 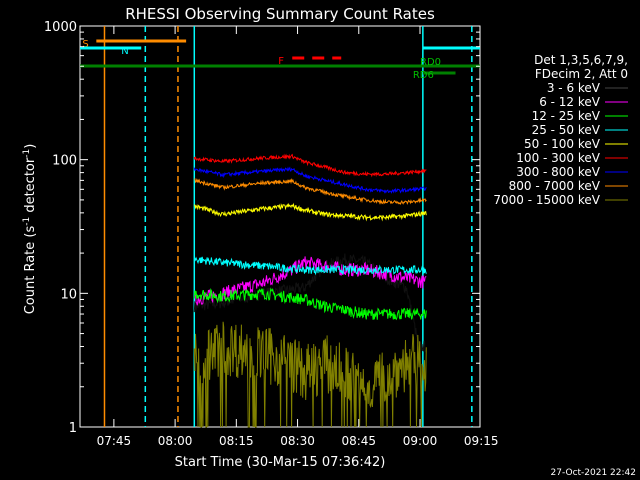 I want to click on legend-header-line-1: Det 1,3,5,6,7,9,, so click(x=581, y=60).